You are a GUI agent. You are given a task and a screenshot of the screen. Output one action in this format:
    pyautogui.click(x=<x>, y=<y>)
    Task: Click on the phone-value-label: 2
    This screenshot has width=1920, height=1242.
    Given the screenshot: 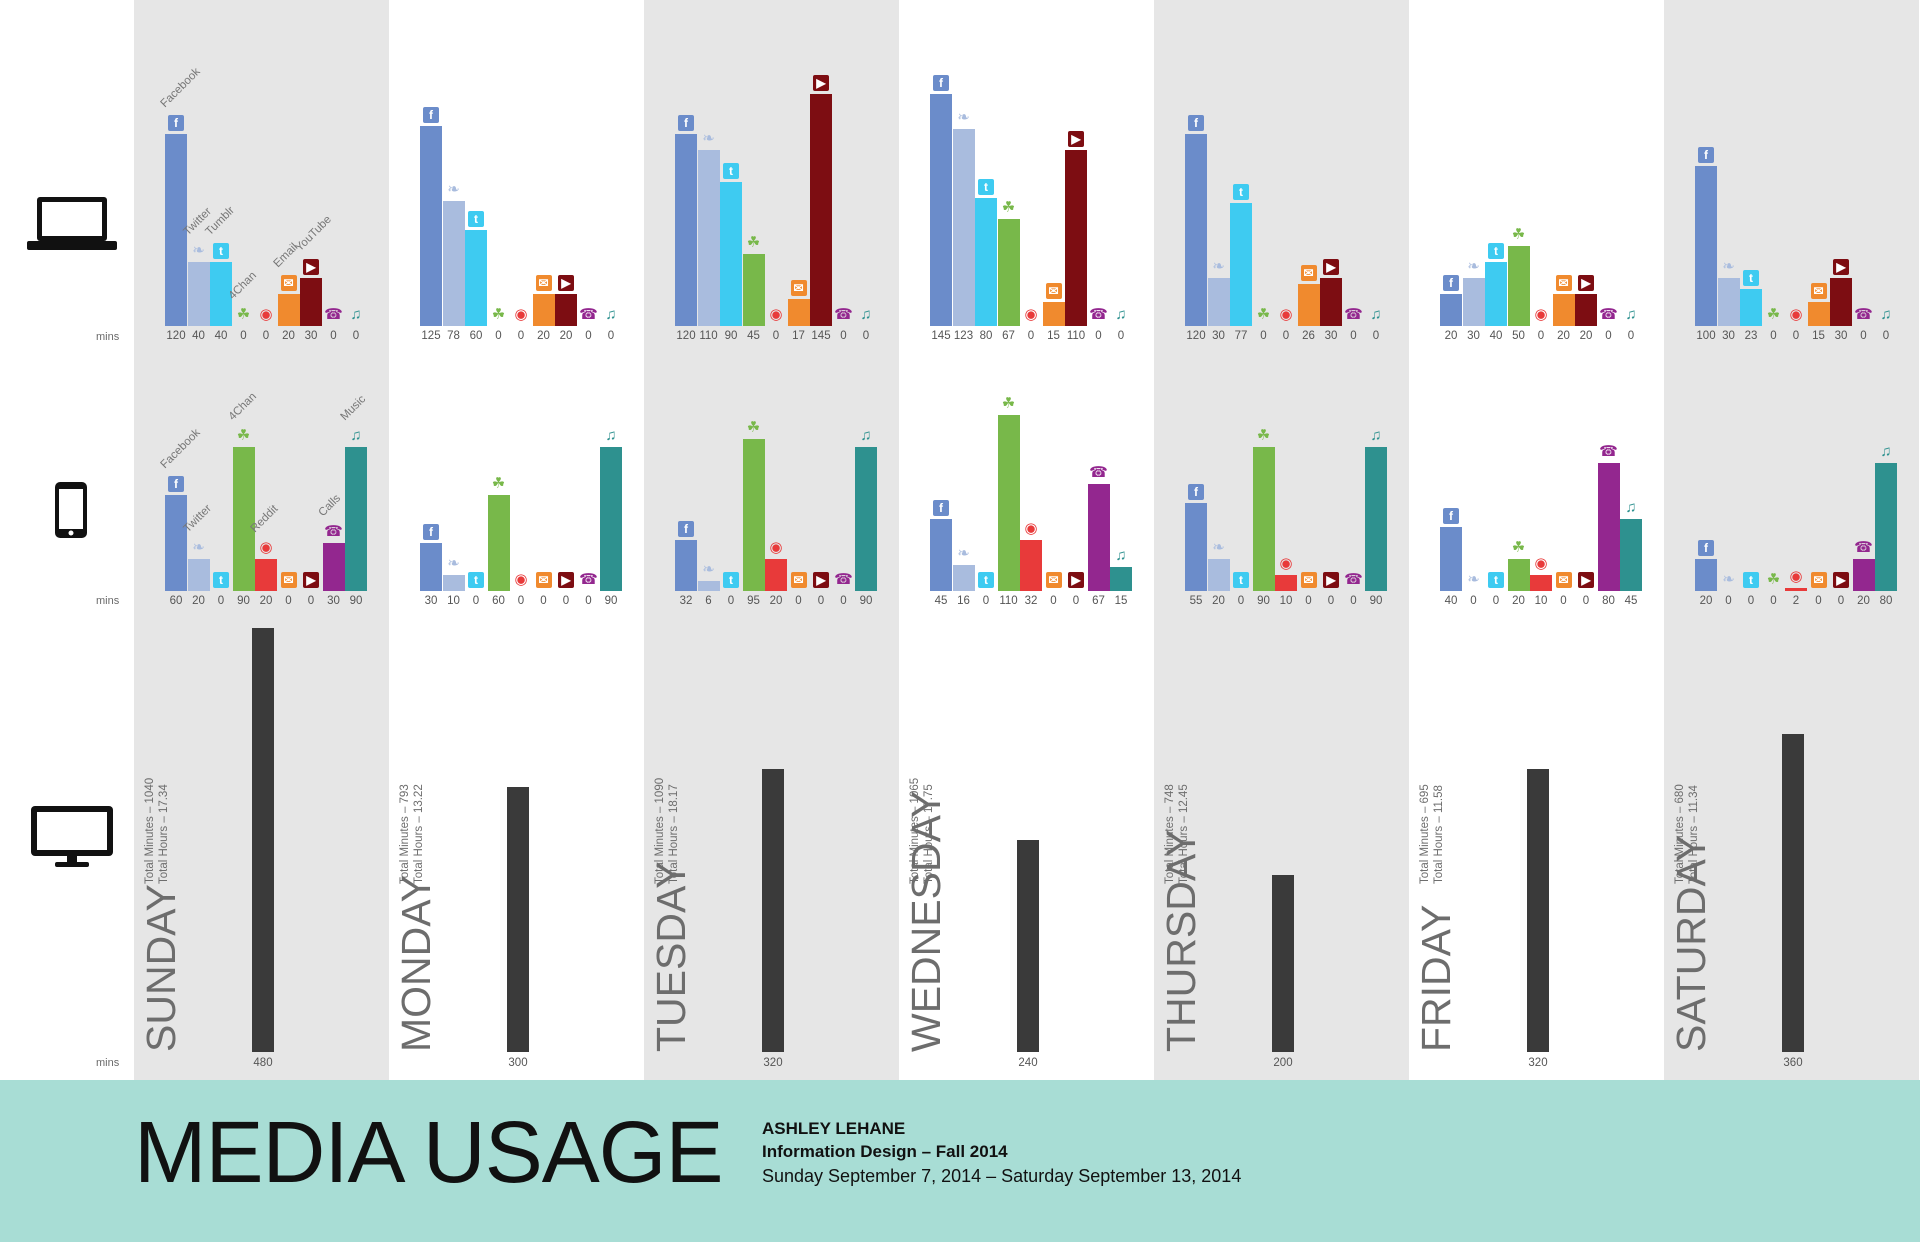 What is the action you would take?
    pyautogui.click(x=1796, y=601)
    